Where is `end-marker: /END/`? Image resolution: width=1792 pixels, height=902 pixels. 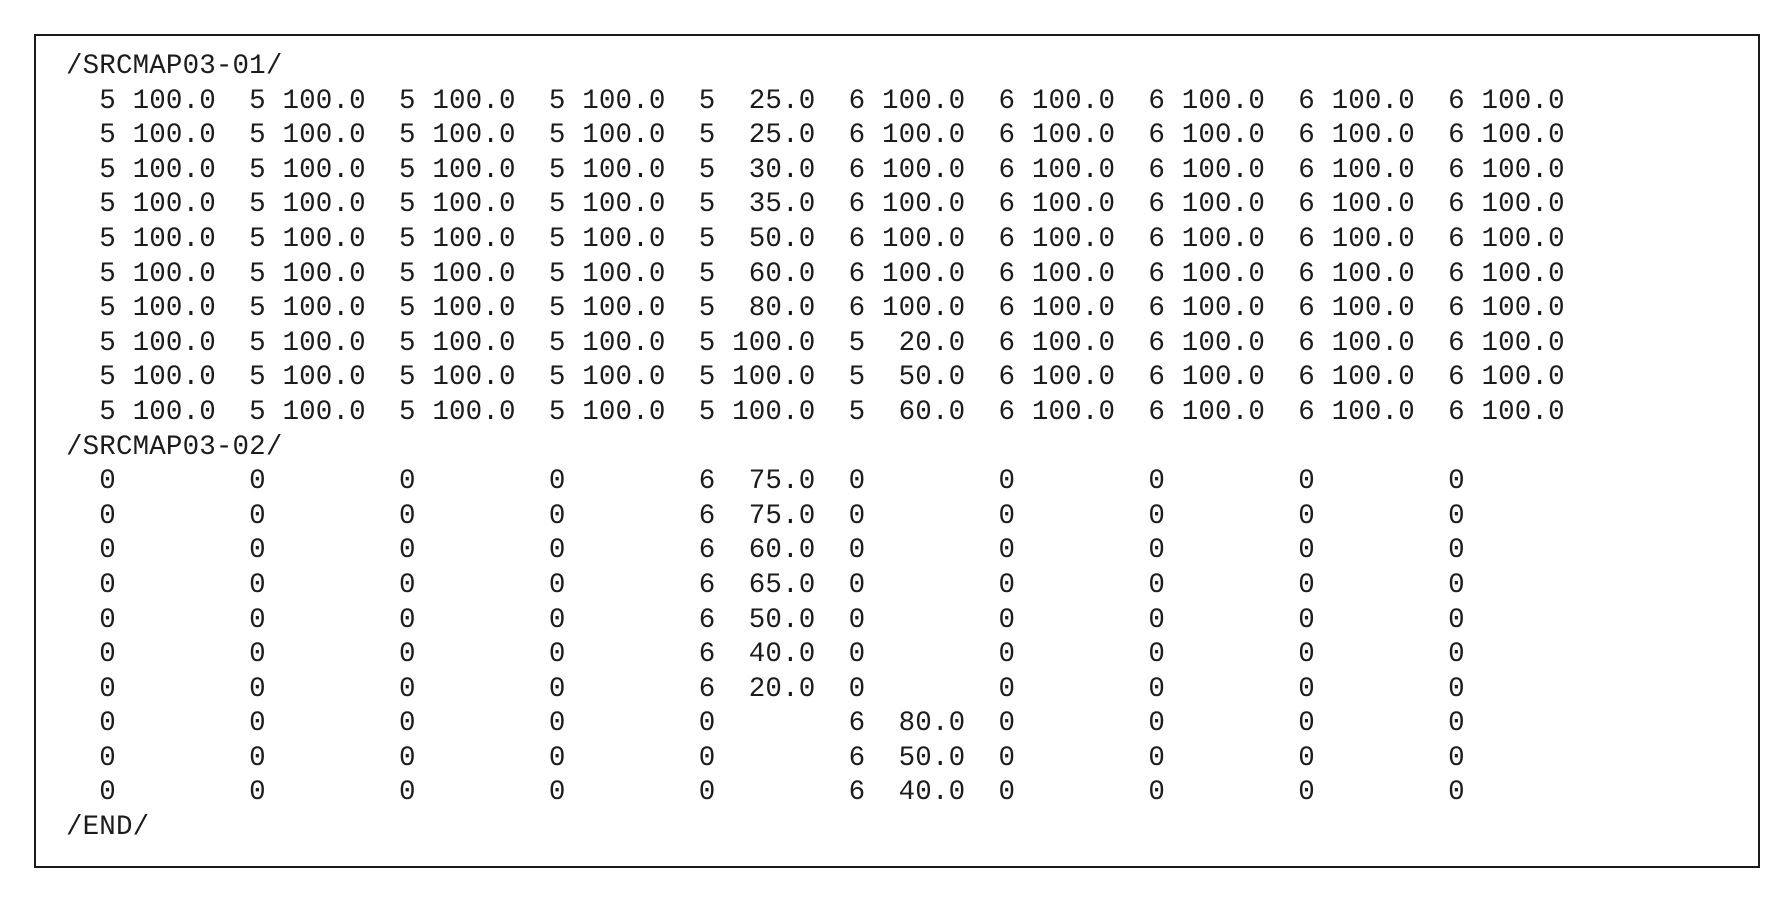
end-marker: /END/ is located at coordinates (108, 828).